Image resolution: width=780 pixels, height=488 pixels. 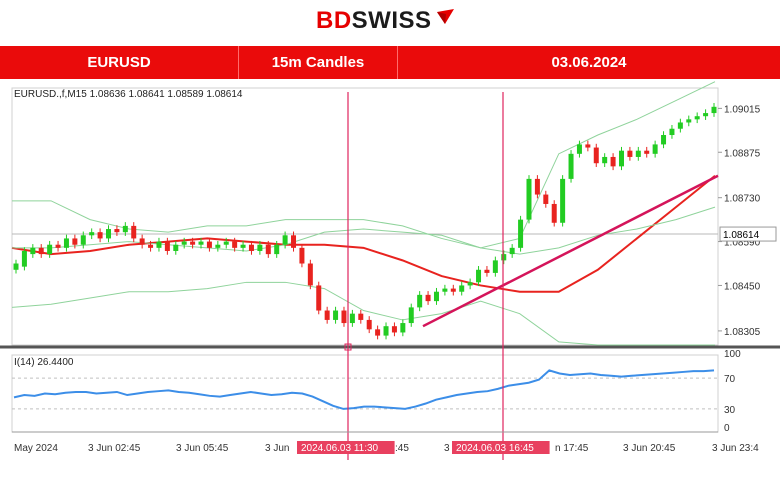 What do you see at coordinates (742, 332) in the screenshot?
I see `price-tick-label: 1.08305` at bounding box center [742, 332].